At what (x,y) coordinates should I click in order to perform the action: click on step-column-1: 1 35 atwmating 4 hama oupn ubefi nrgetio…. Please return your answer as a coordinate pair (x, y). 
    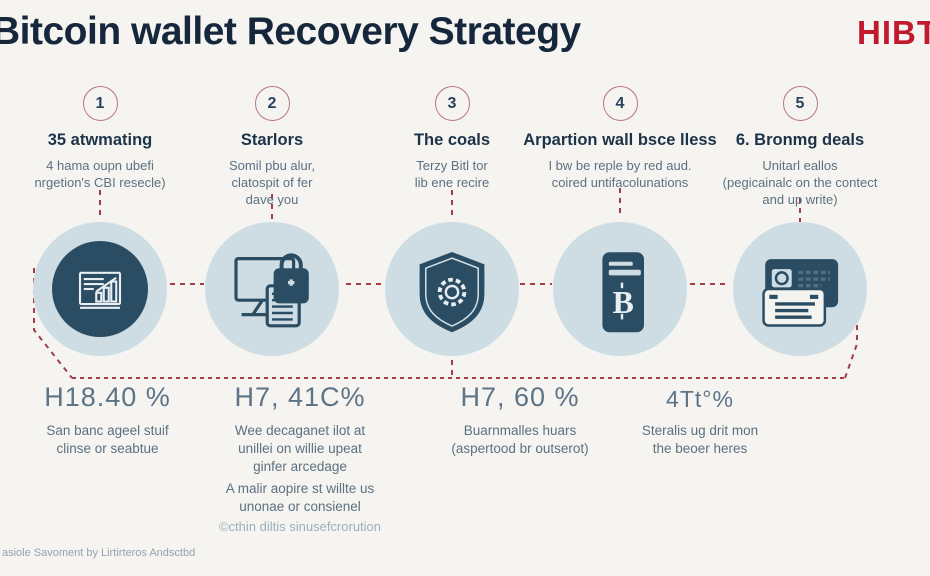
    Looking at the image, I should click on (100, 138).